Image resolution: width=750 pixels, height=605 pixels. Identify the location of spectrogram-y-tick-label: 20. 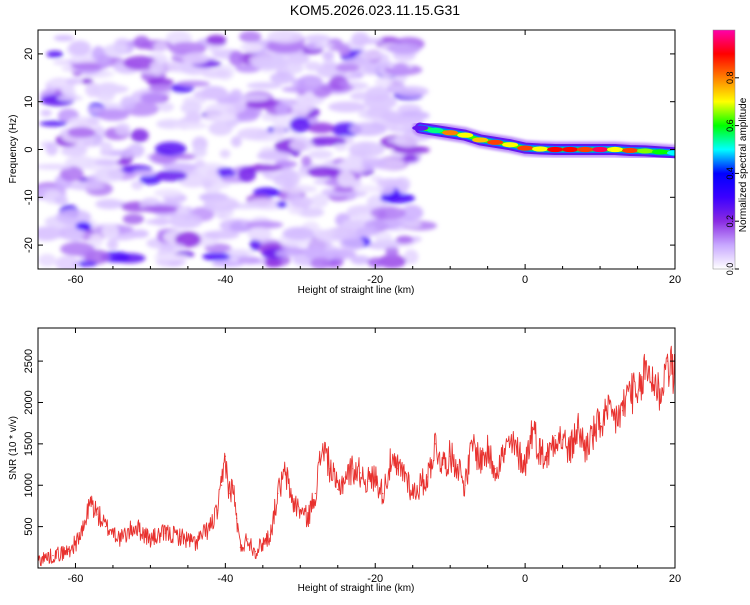
(29, 54).